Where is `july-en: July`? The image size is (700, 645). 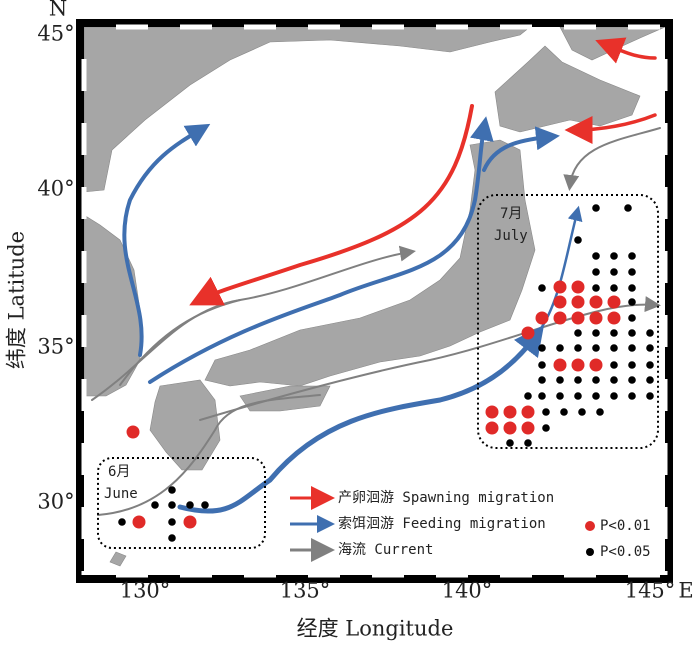
july-en: July is located at coordinates (511, 236).